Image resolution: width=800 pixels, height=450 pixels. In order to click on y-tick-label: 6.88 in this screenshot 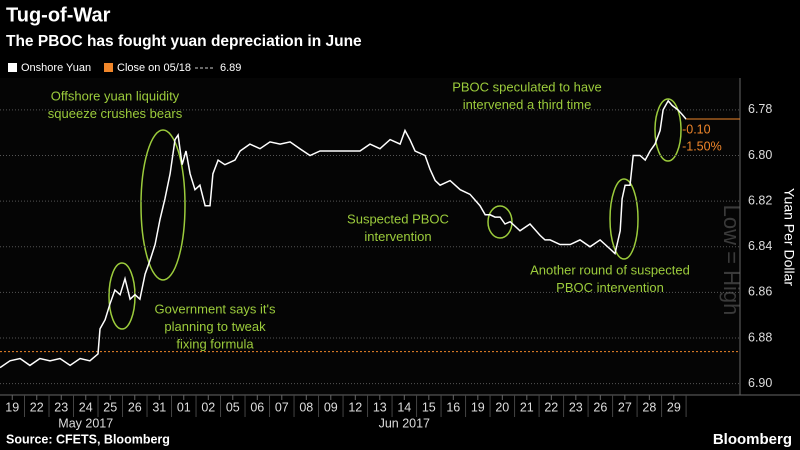, I will do `click(760, 337)`.